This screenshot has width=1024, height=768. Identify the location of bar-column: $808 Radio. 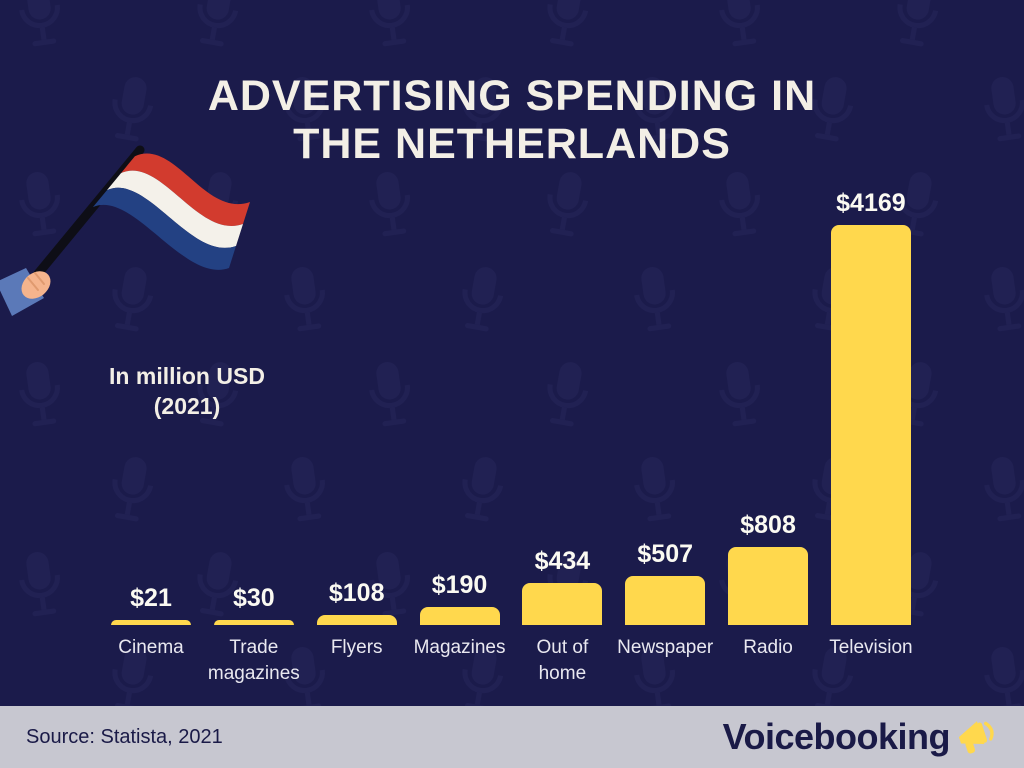
(768, 422).